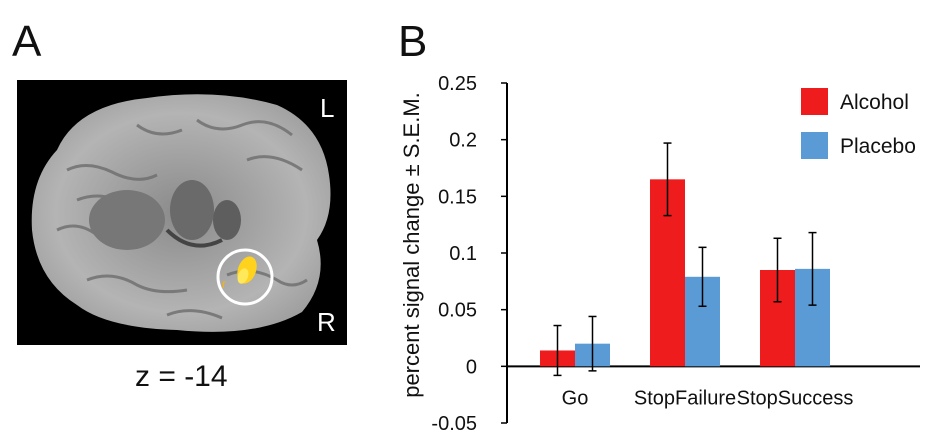  What do you see at coordinates (814, 101) in the screenshot?
I see `legend-swatch-alcohol` at bounding box center [814, 101].